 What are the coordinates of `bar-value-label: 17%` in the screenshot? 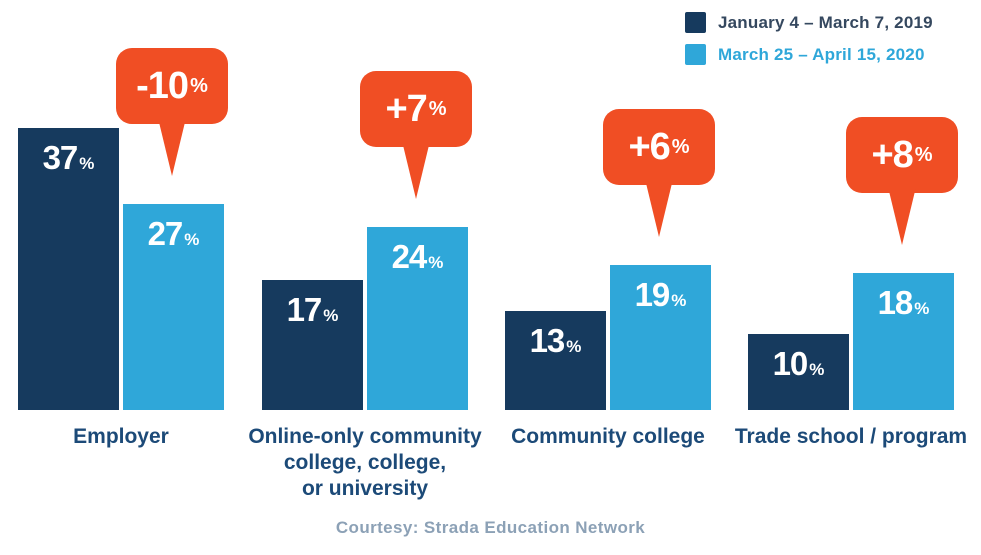 It's located at (312, 309).